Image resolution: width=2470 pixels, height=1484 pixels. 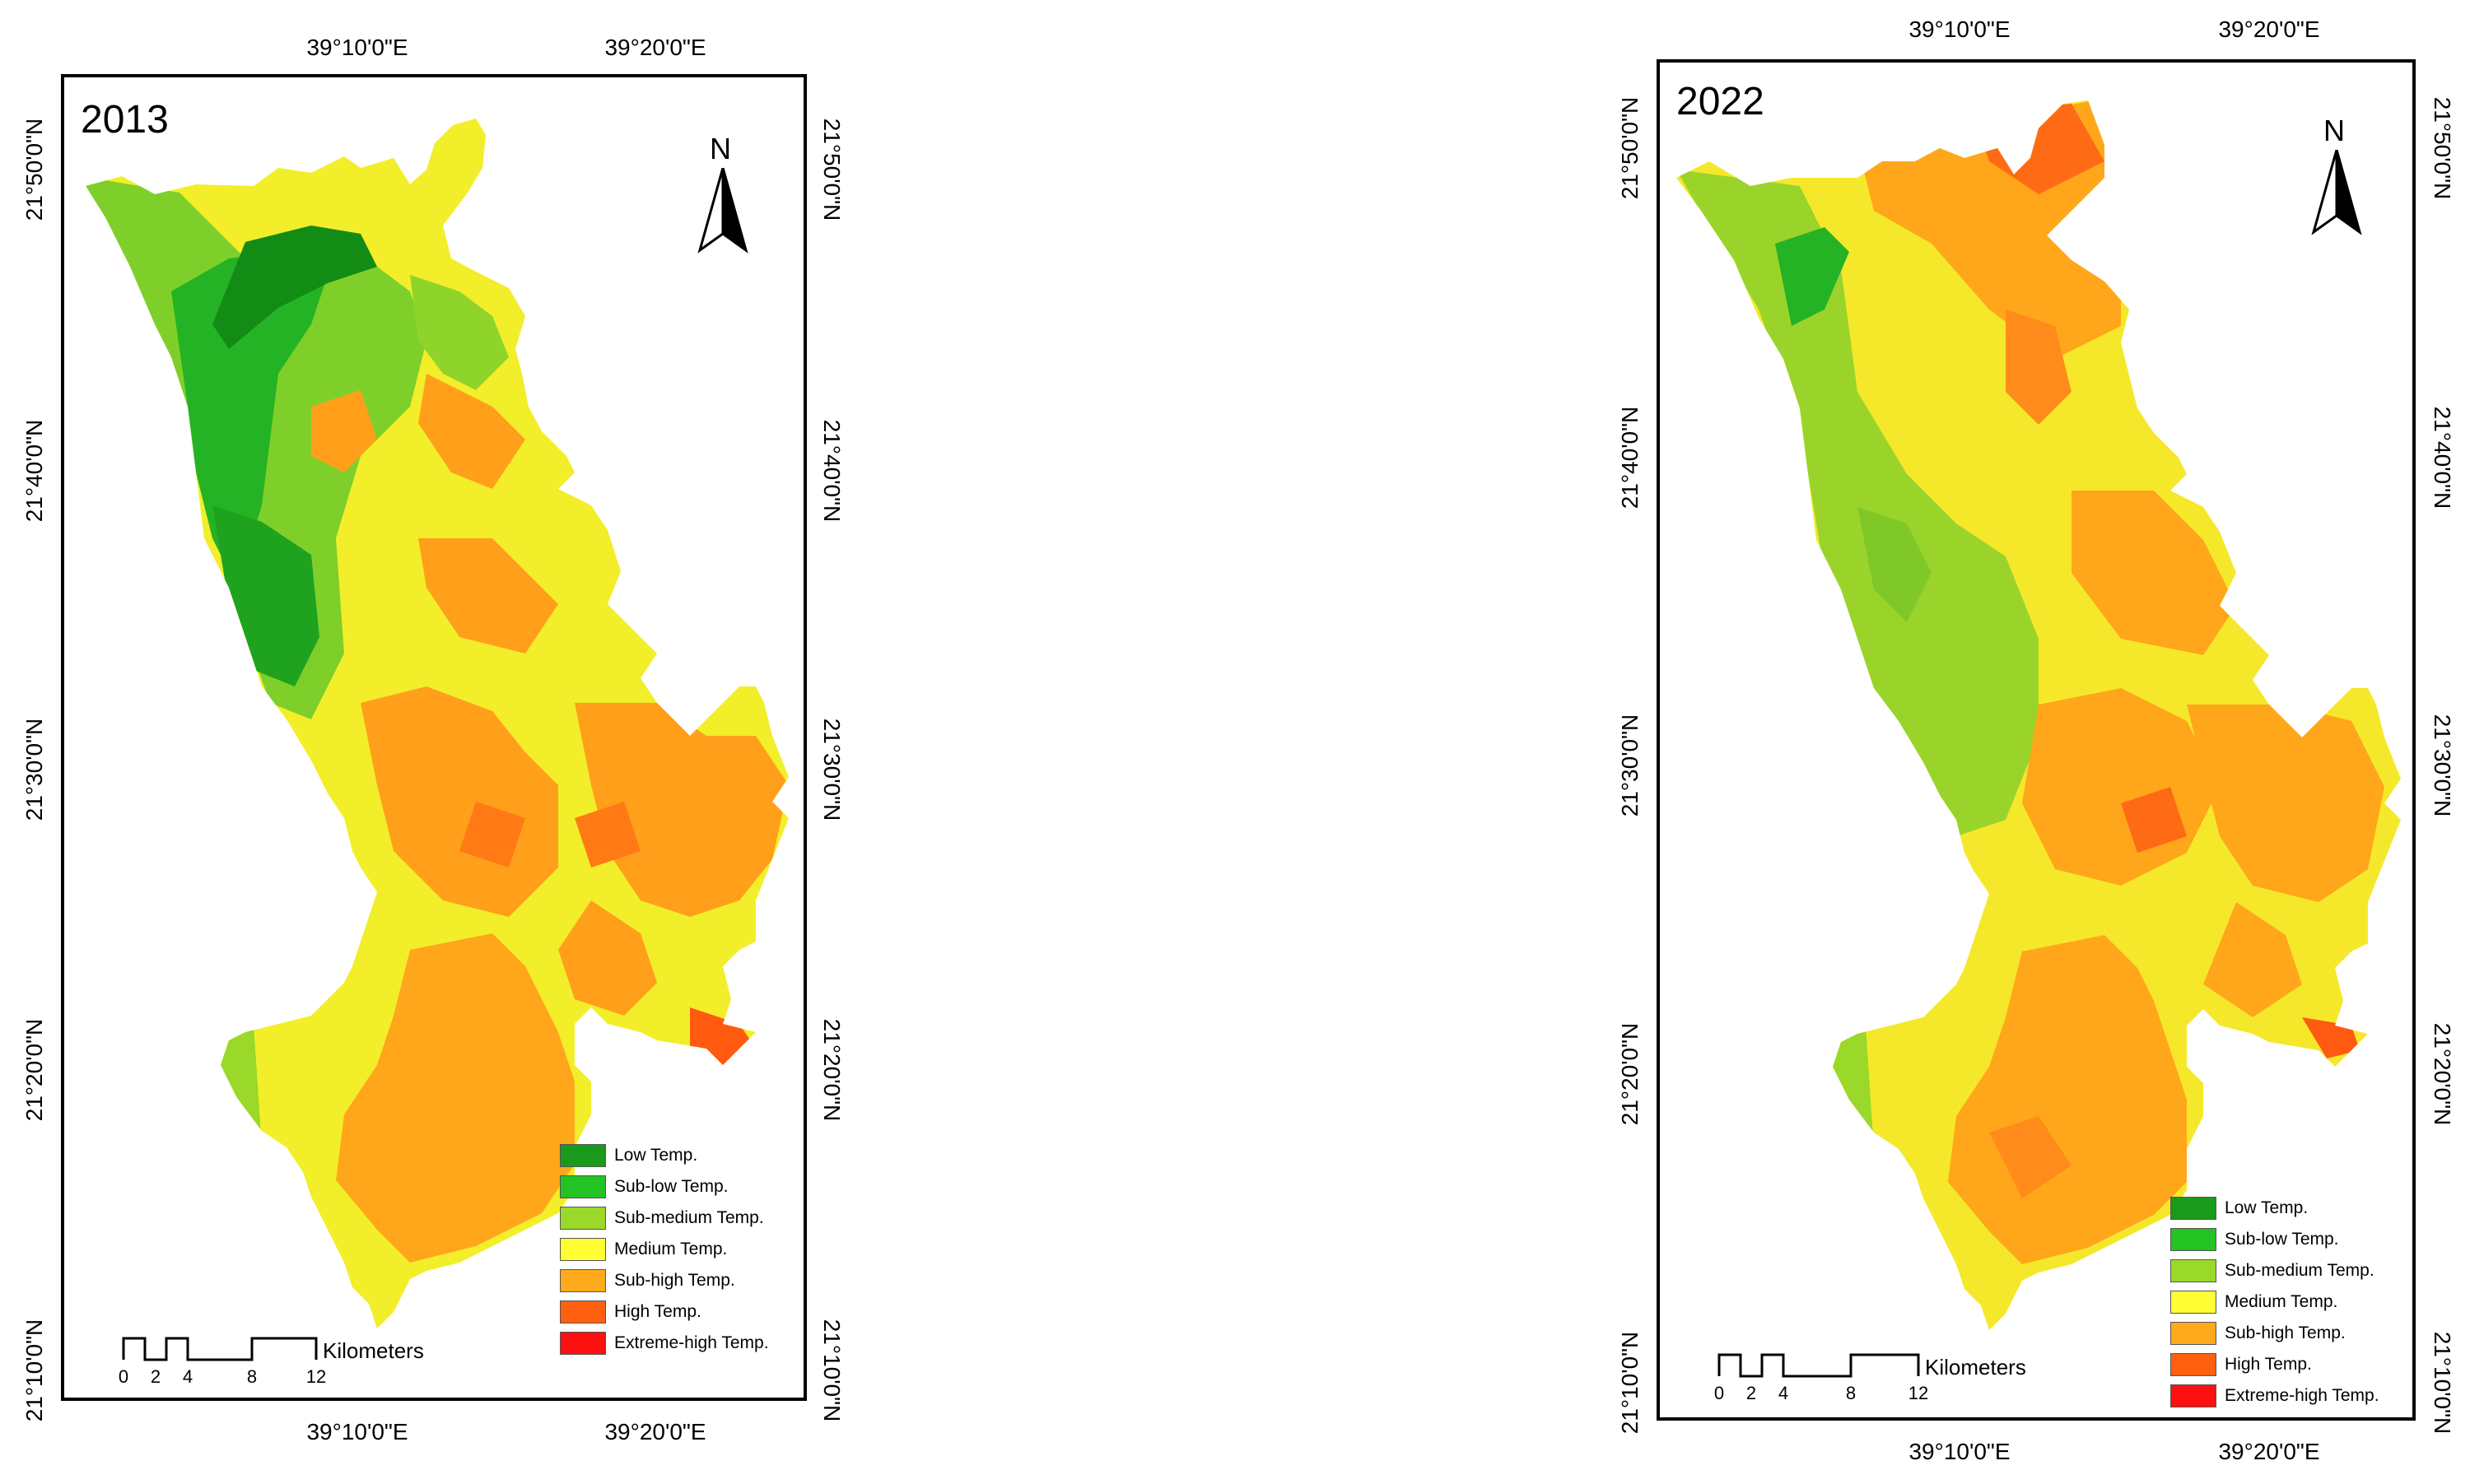 I want to click on scale-tick-12-2022: 12, so click(x=1918, y=1393).